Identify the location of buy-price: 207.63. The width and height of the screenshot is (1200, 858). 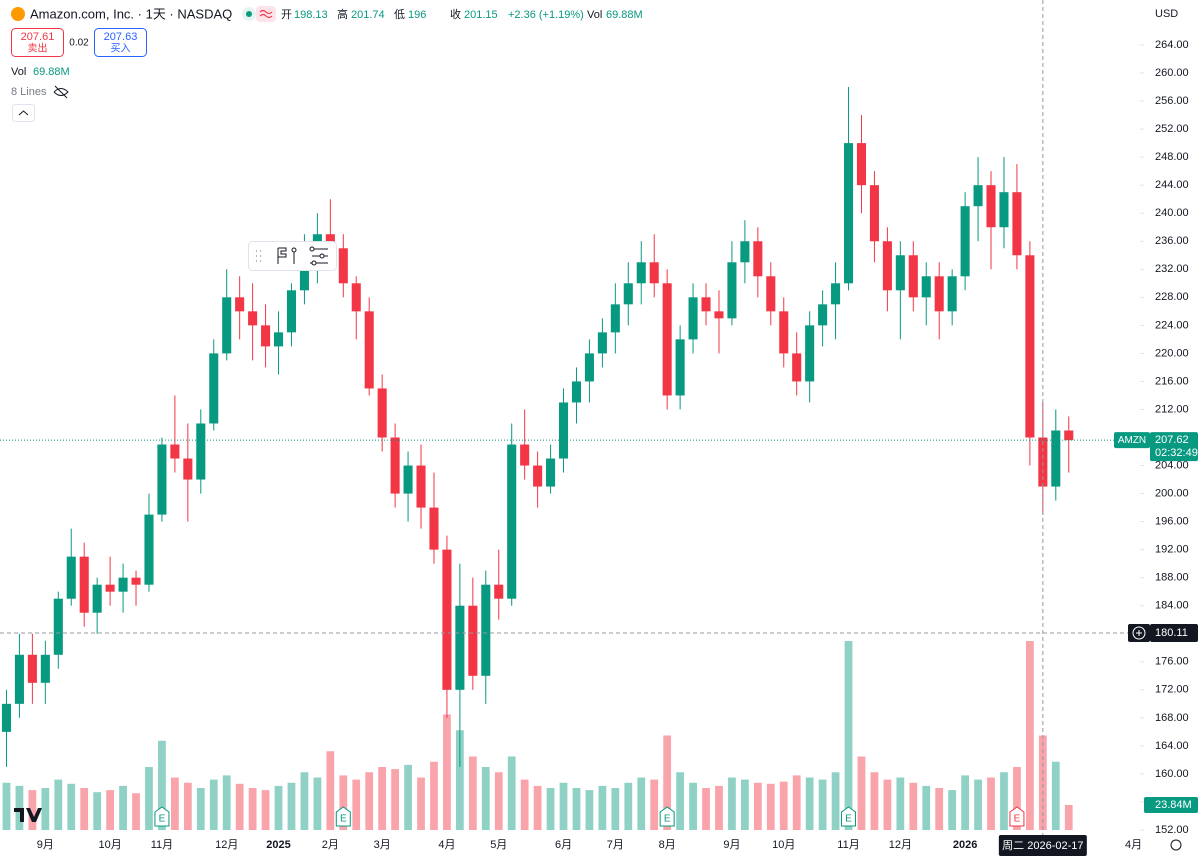
(121, 37).